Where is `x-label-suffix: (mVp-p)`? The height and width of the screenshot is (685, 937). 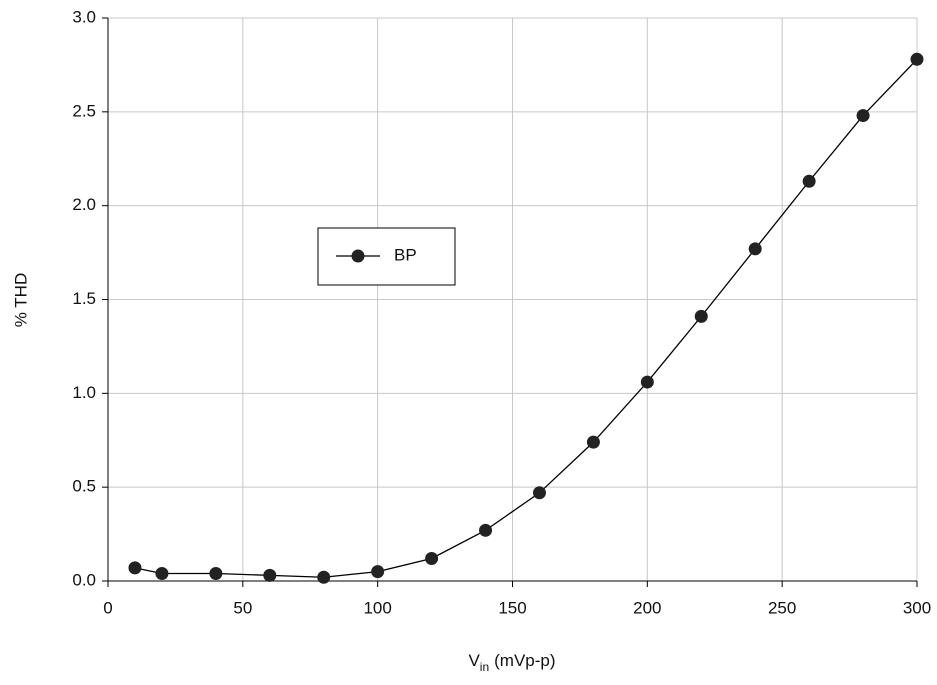
x-label-suffix: (mVp-p) is located at coordinates (524, 660).